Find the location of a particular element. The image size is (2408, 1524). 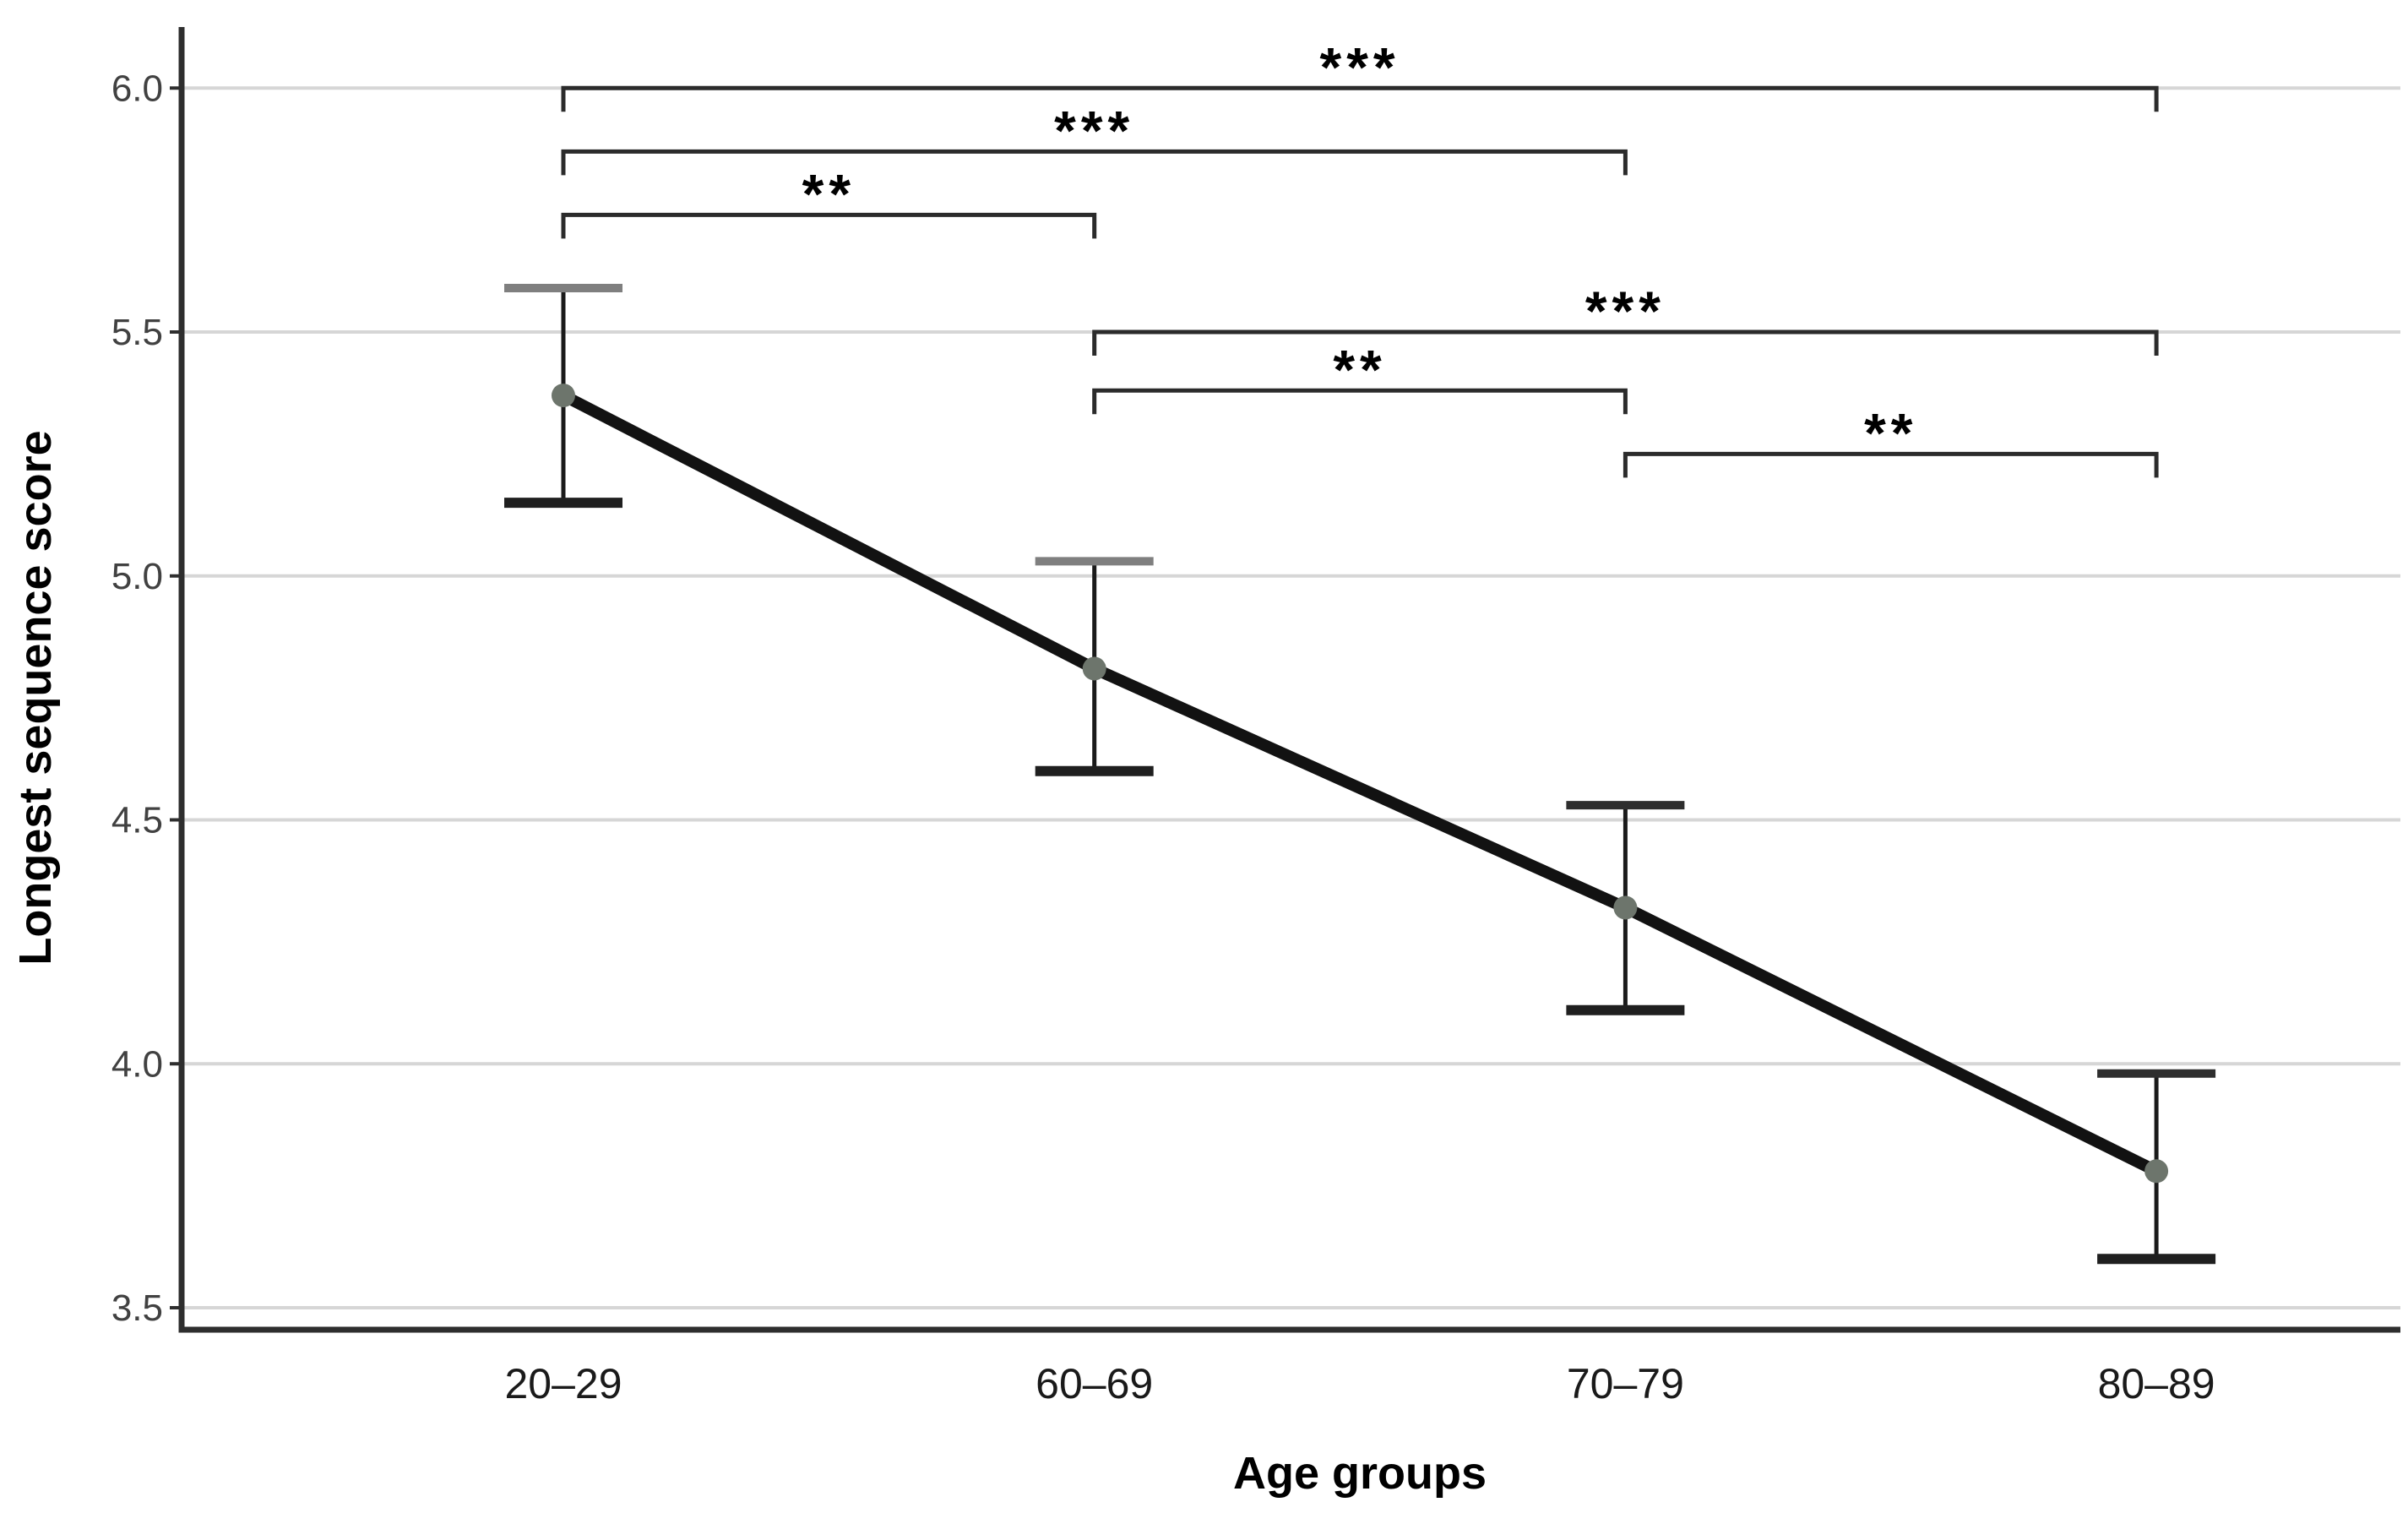

x-tick-labels: 20–29 60–69 70–79 80–89 is located at coordinates (1359, 1383).